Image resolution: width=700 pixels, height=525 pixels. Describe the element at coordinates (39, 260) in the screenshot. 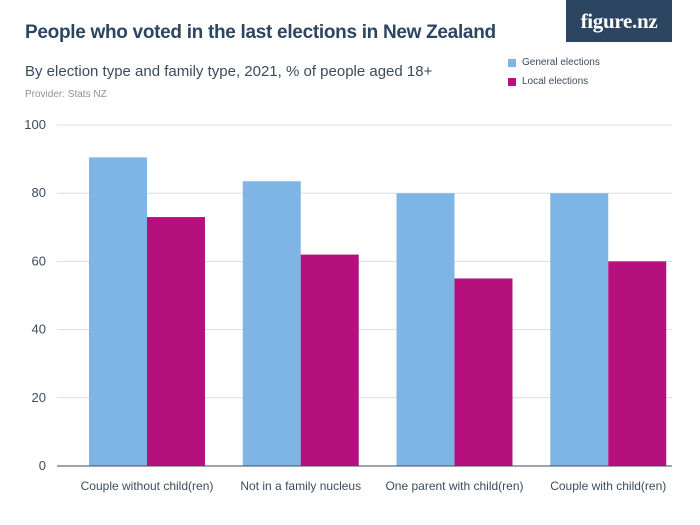

I see `y-tick-label: 60` at that location.